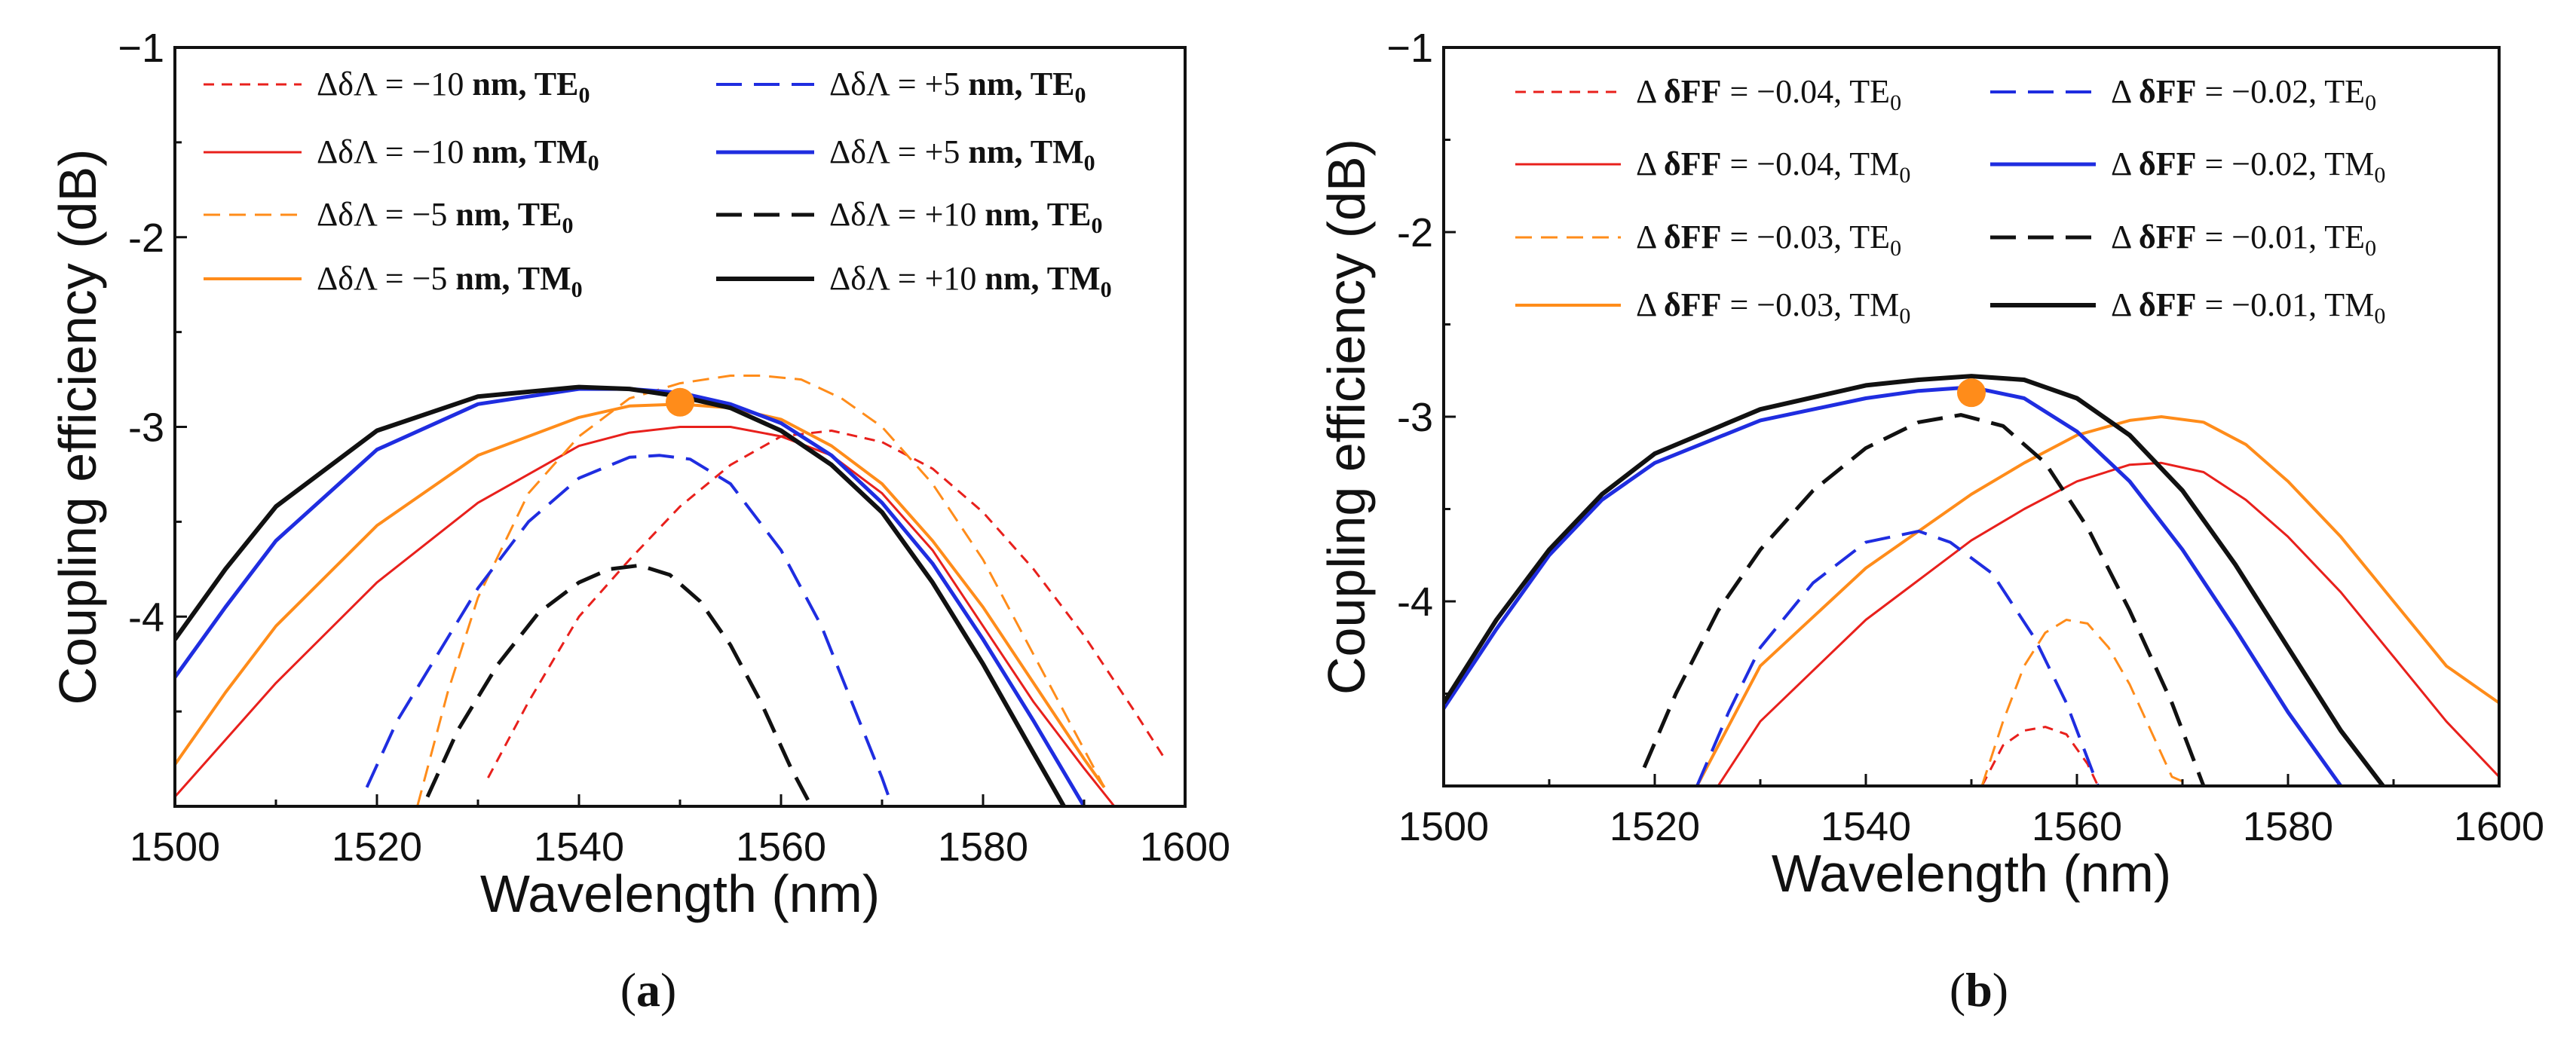  Describe the element at coordinates (1346, 417) in the screenshot. I see `y-axis-title: Coupling efficiency (dB)` at that location.